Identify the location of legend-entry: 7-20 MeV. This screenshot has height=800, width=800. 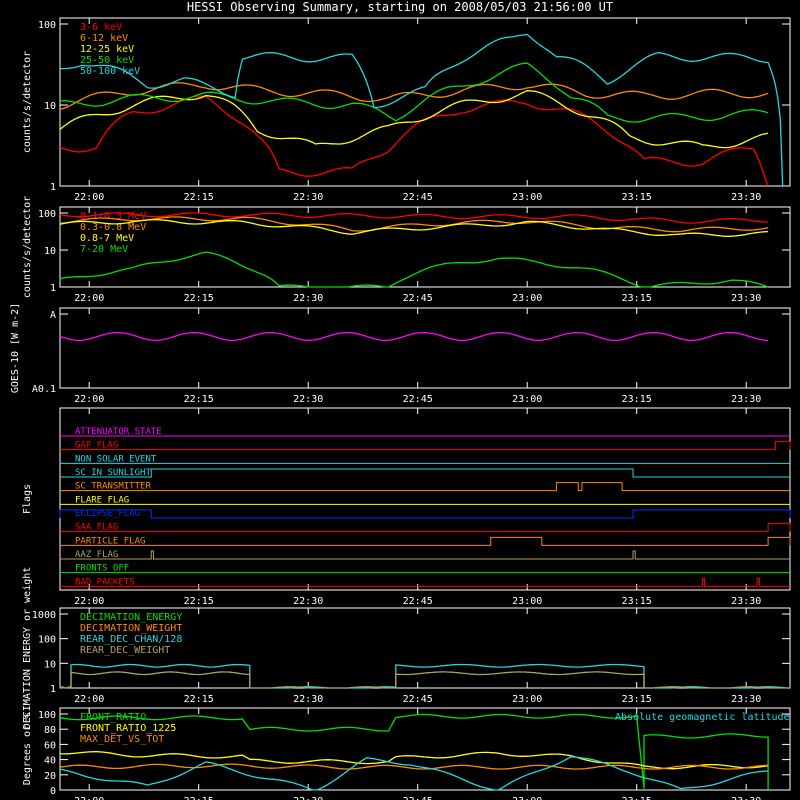
(104, 249).